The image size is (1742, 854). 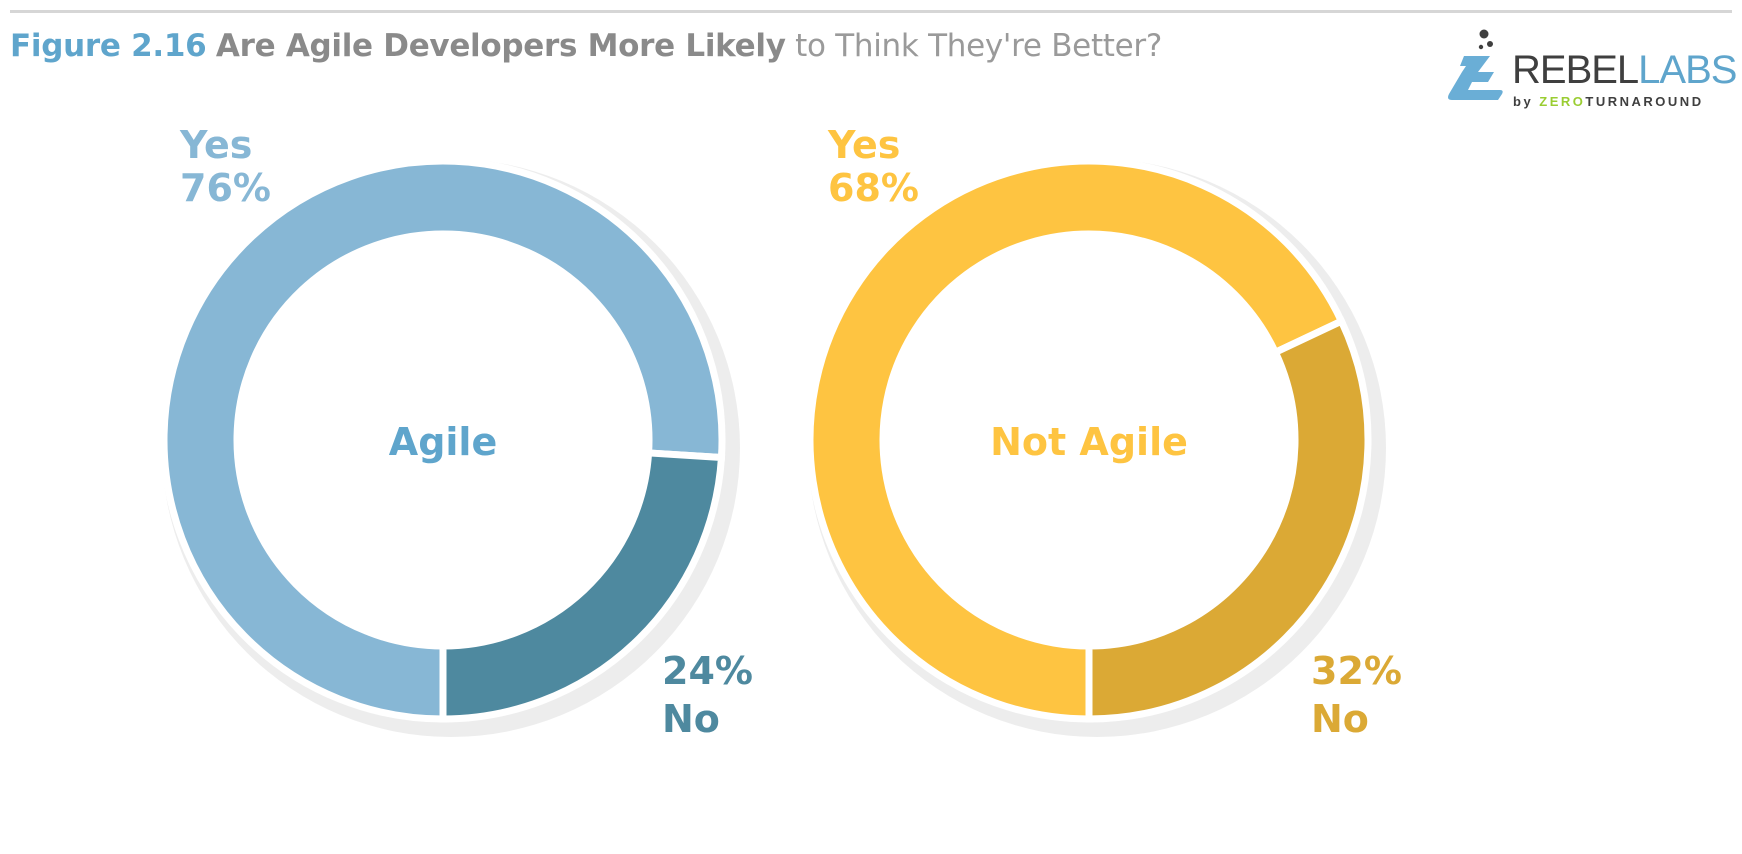 I want to click on top-rule, so click(x=871, y=11).